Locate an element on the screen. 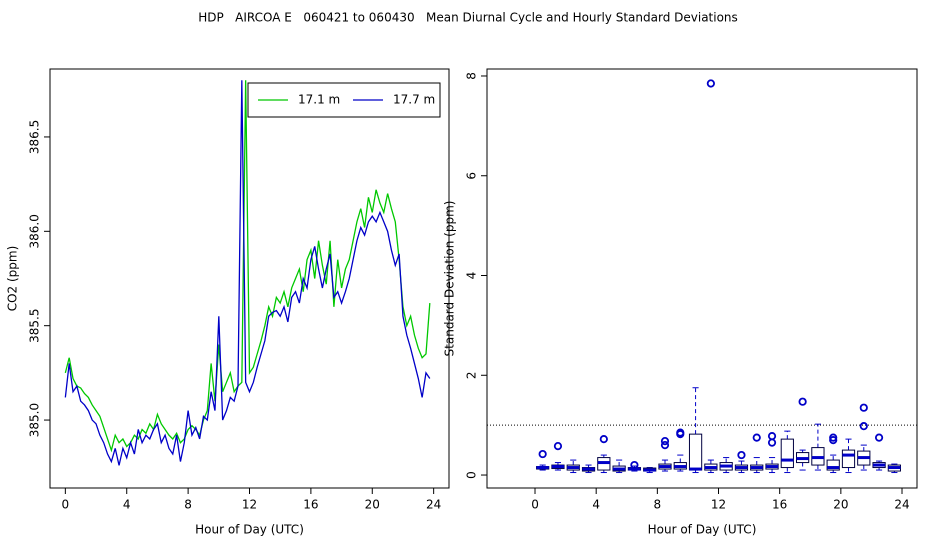  y-tick-label: 6 is located at coordinates (472, 176).